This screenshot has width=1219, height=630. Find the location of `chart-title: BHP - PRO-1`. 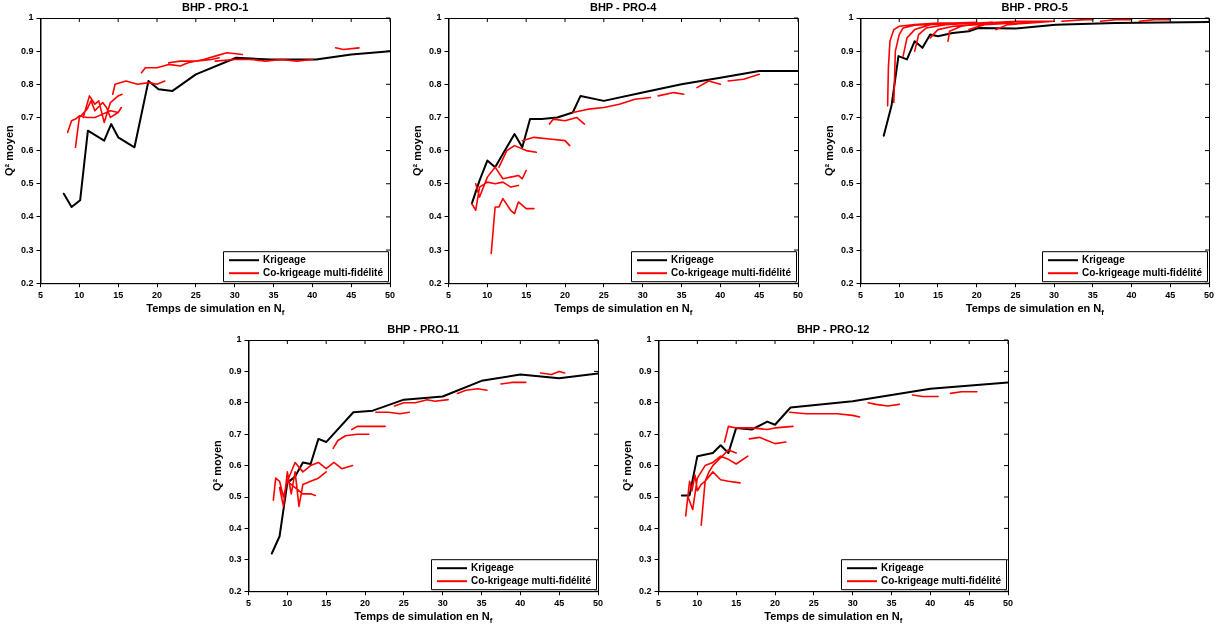

chart-title: BHP - PRO-1 is located at coordinates (215, 7).